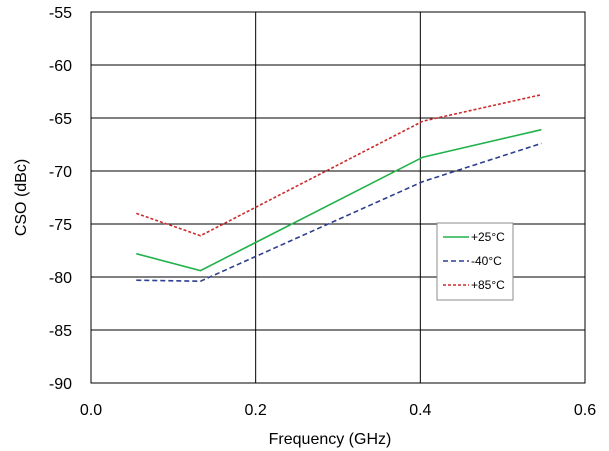 The image size is (609, 451). I want to click on legend-label: -40°C, so click(486, 261).